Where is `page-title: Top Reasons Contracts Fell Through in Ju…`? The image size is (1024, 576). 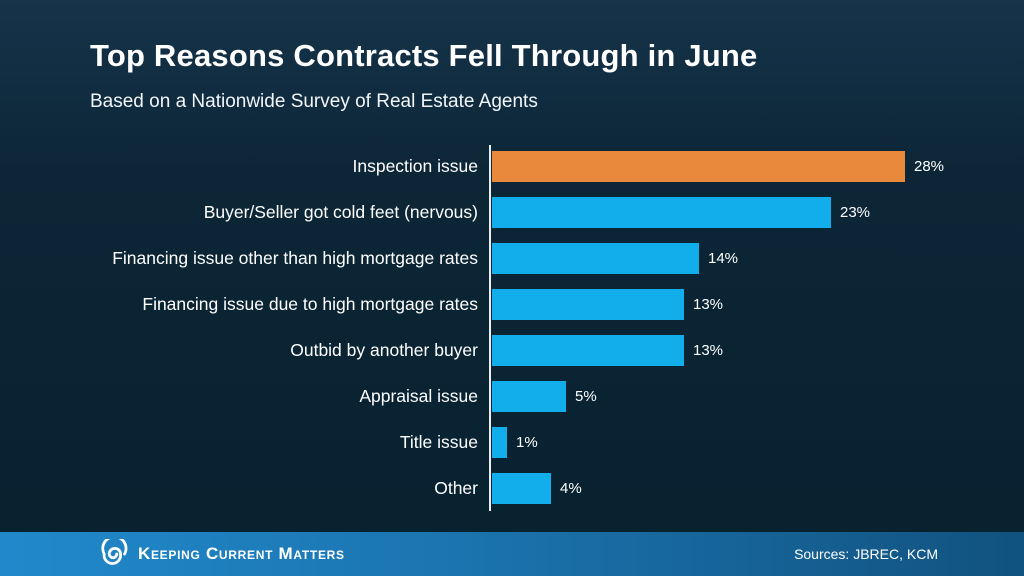
page-title: Top Reasons Contracts Fell Through in Ju… is located at coordinates (424, 55).